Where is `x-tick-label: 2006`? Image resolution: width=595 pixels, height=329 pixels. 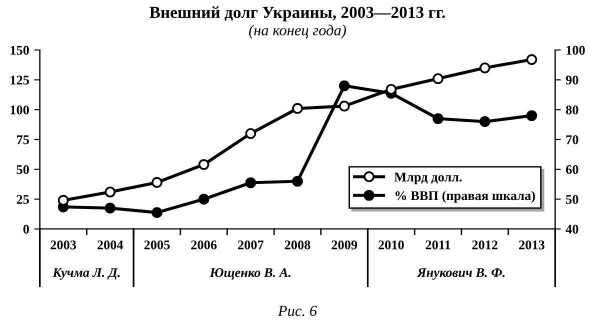 x-tick-label: 2006 is located at coordinates (204, 245).